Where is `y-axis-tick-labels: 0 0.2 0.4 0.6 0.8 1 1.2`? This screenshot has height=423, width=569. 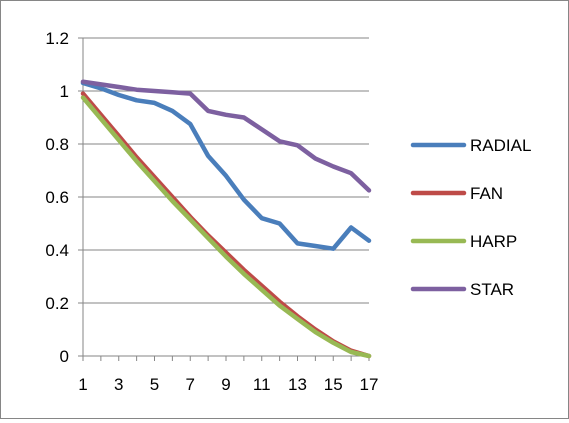 y-axis-tick-labels: 0 0.2 0.4 0.6 0.8 1 1.2 is located at coordinates (57, 197).